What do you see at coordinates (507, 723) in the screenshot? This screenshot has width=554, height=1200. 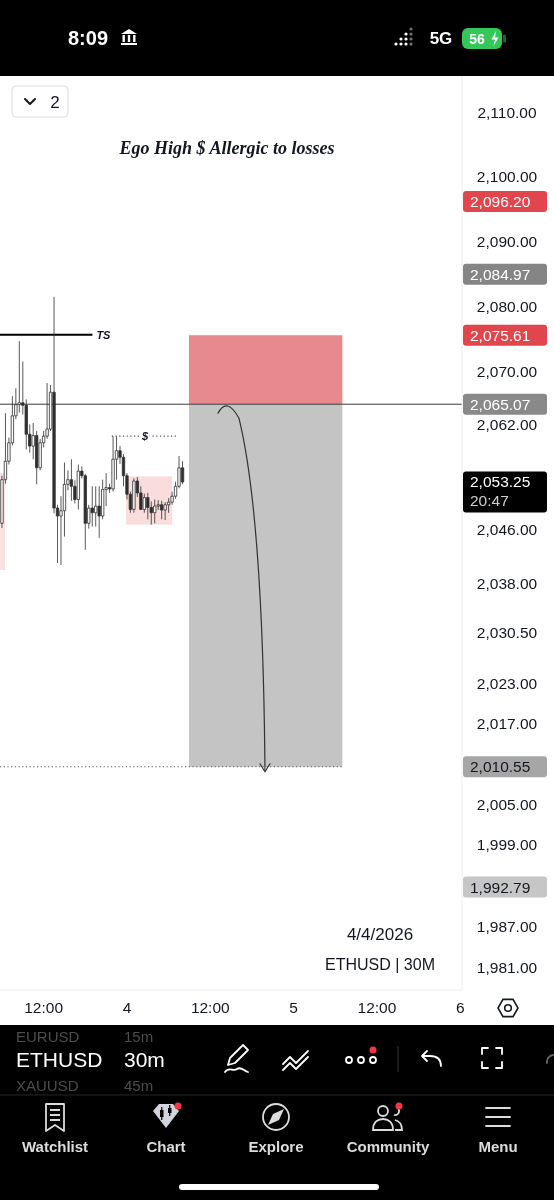 I see `y-tick-label: 2,017.00` at bounding box center [507, 723].